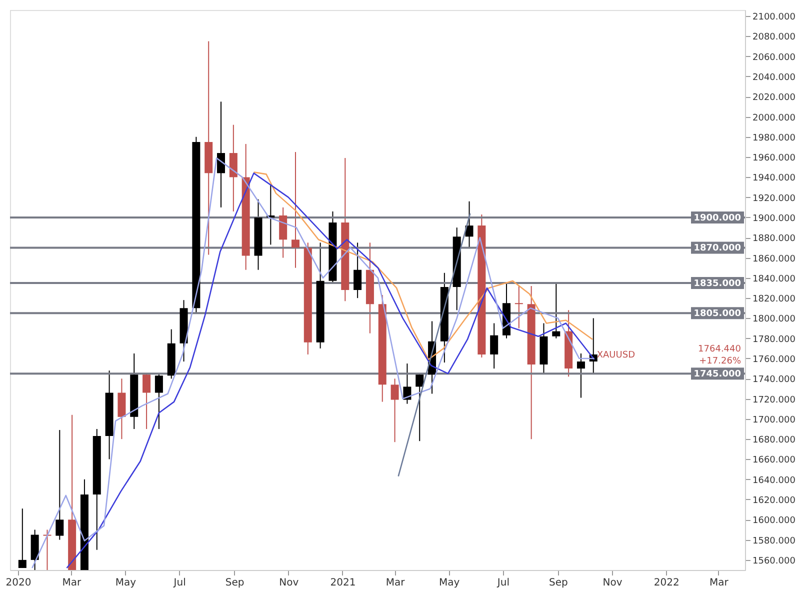  I want to click on y-tick-label: 2040.000, so click(774, 77).